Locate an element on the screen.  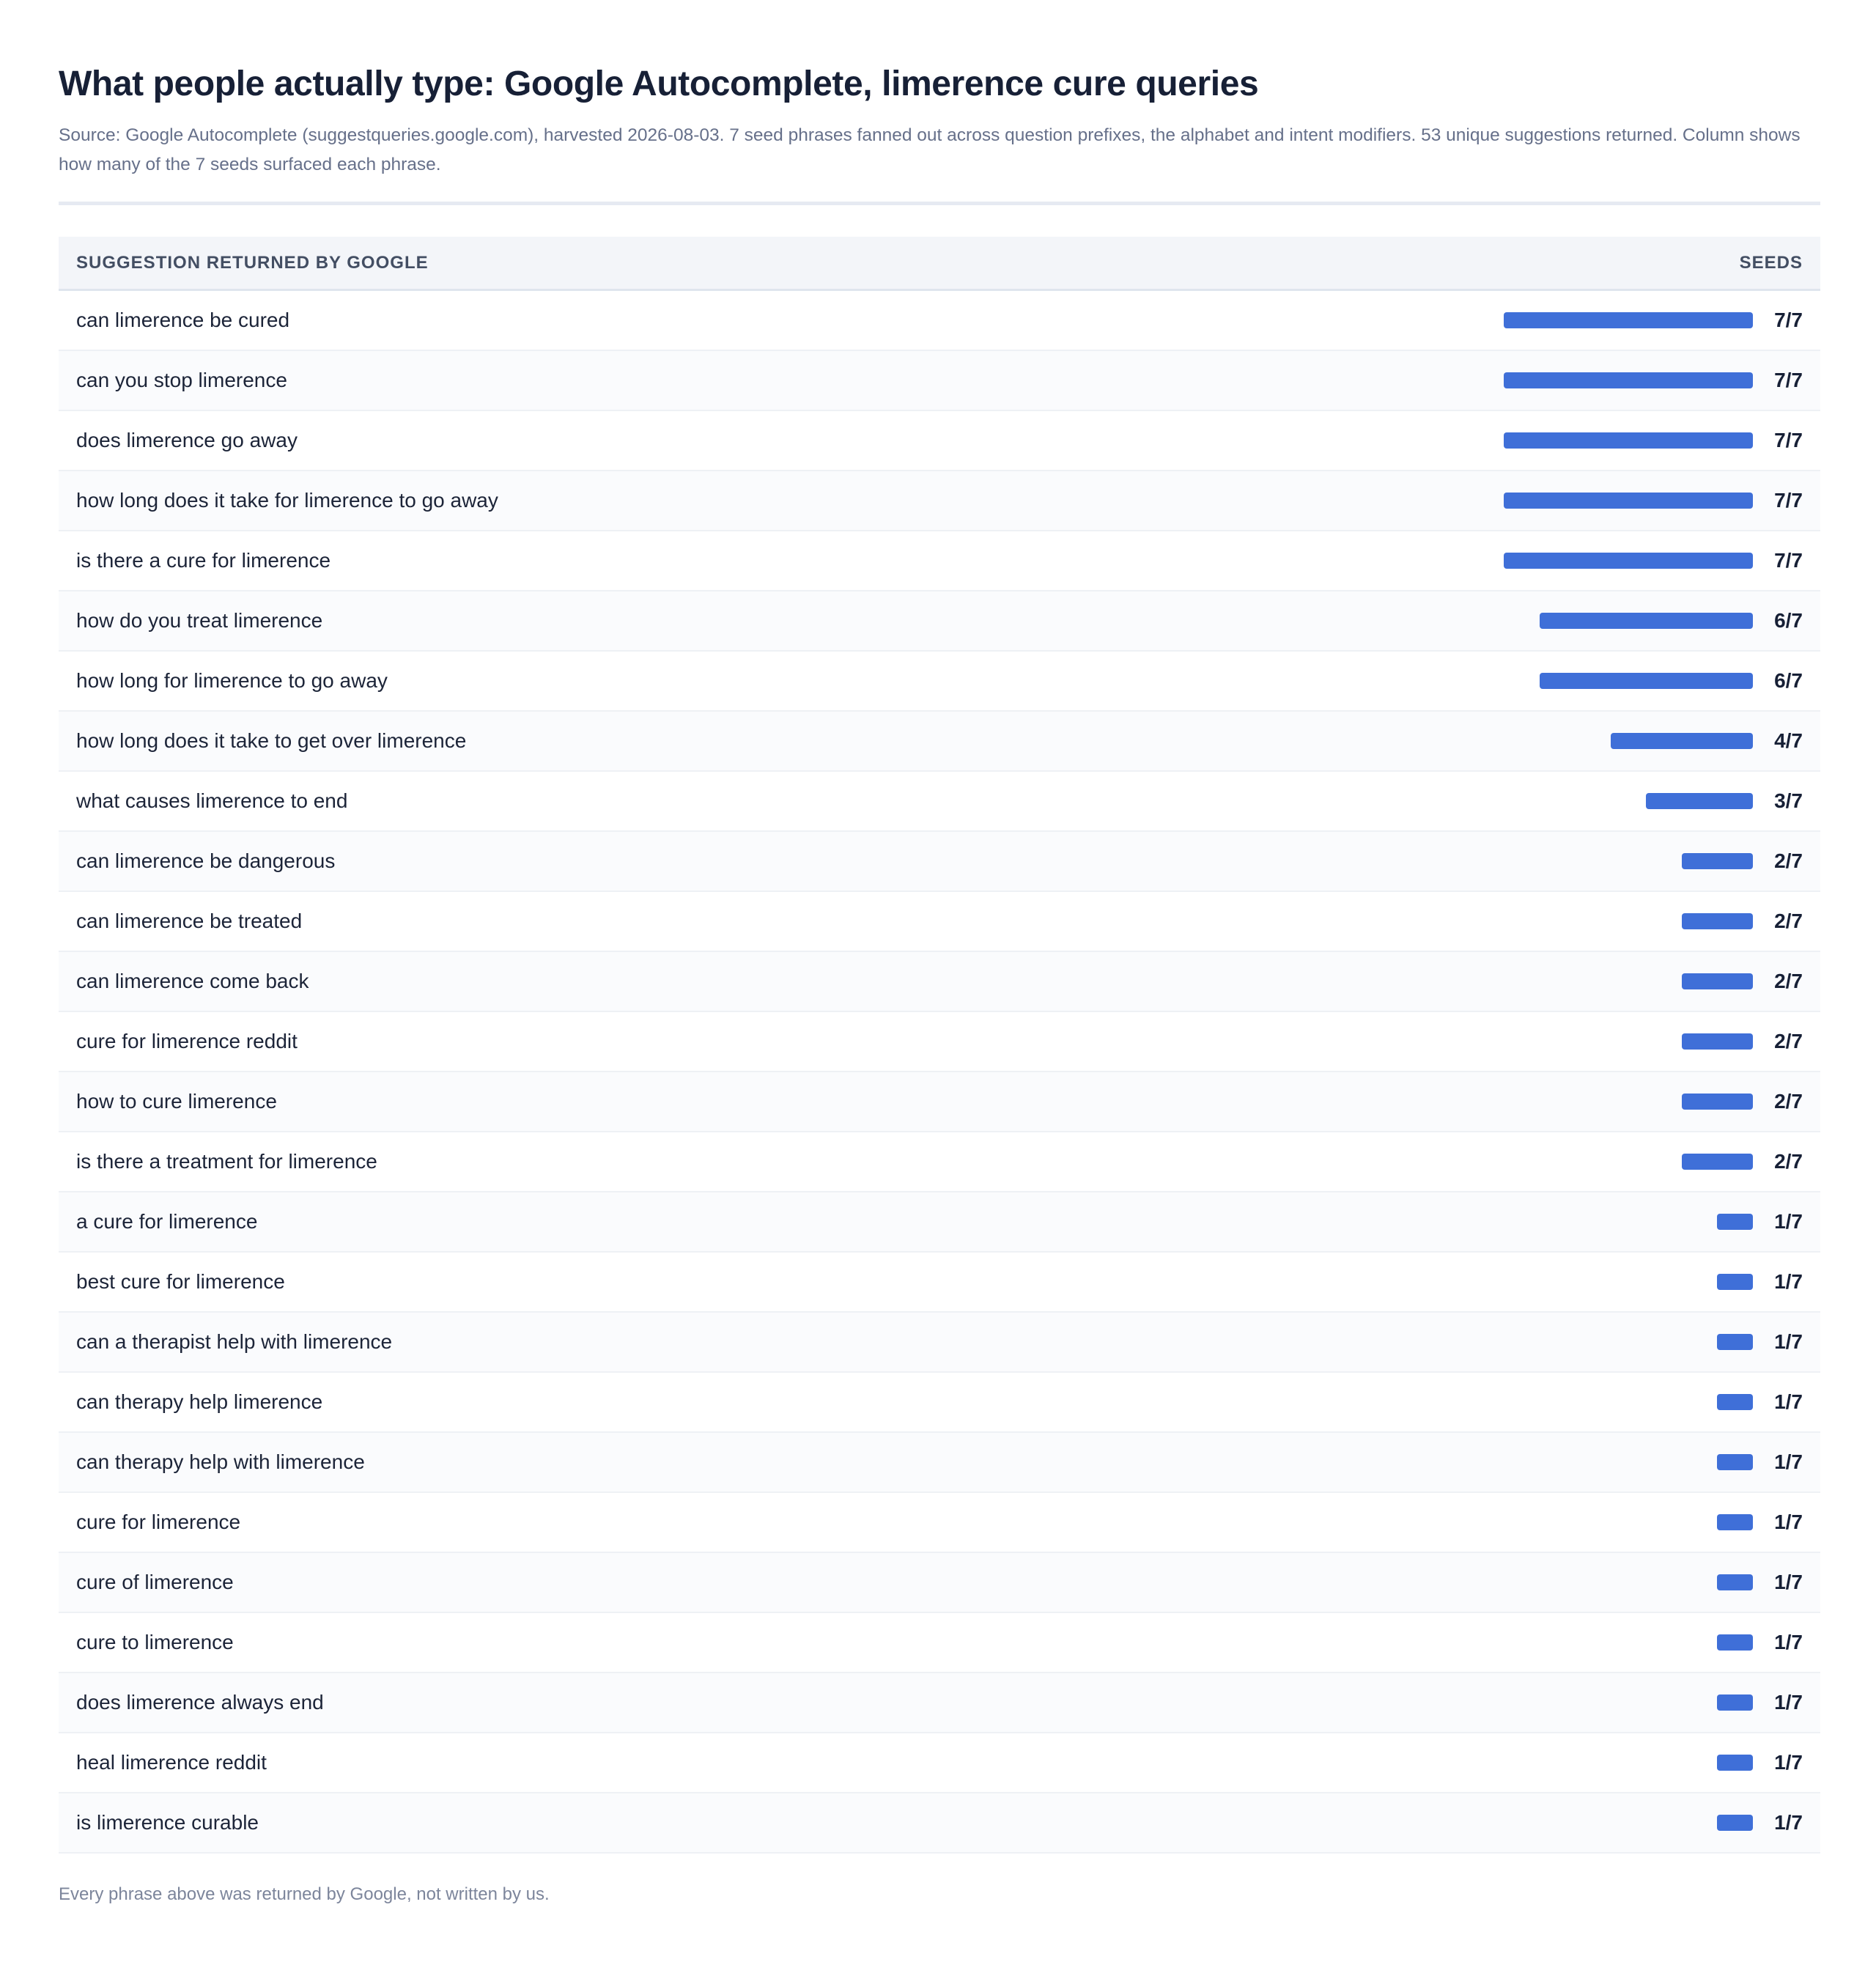
suggestion-text: can limerence come back is located at coordinates (192, 981).